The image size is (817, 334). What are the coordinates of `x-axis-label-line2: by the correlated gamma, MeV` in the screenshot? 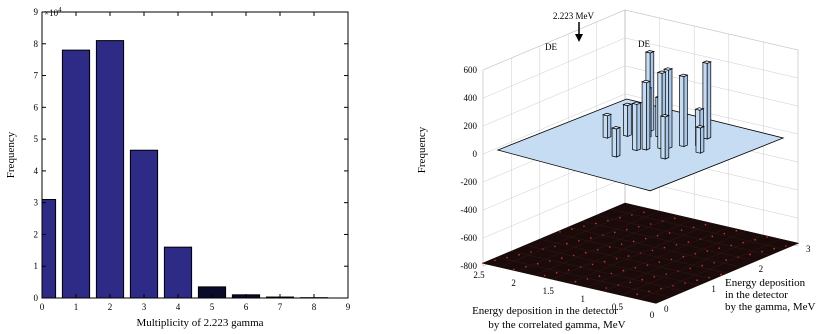 It's located at (556, 325).